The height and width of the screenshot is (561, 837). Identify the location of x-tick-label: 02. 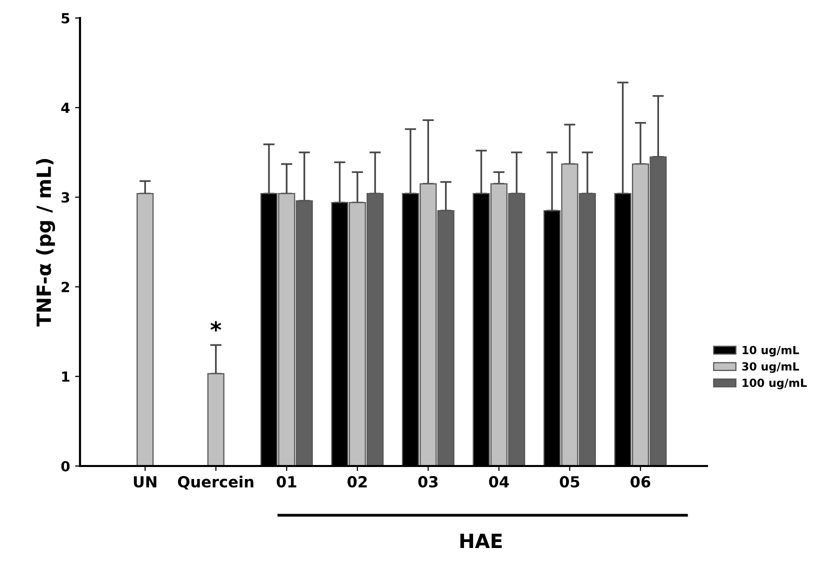
(357, 482).